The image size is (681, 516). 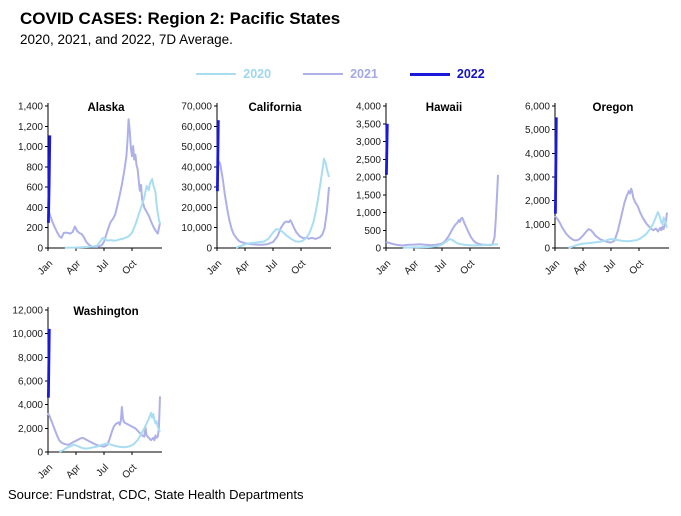 What do you see at coordinates (30, 127) in the screenshot?
I see `y-tick-label: 1,200` at bounding box center [30, 127].